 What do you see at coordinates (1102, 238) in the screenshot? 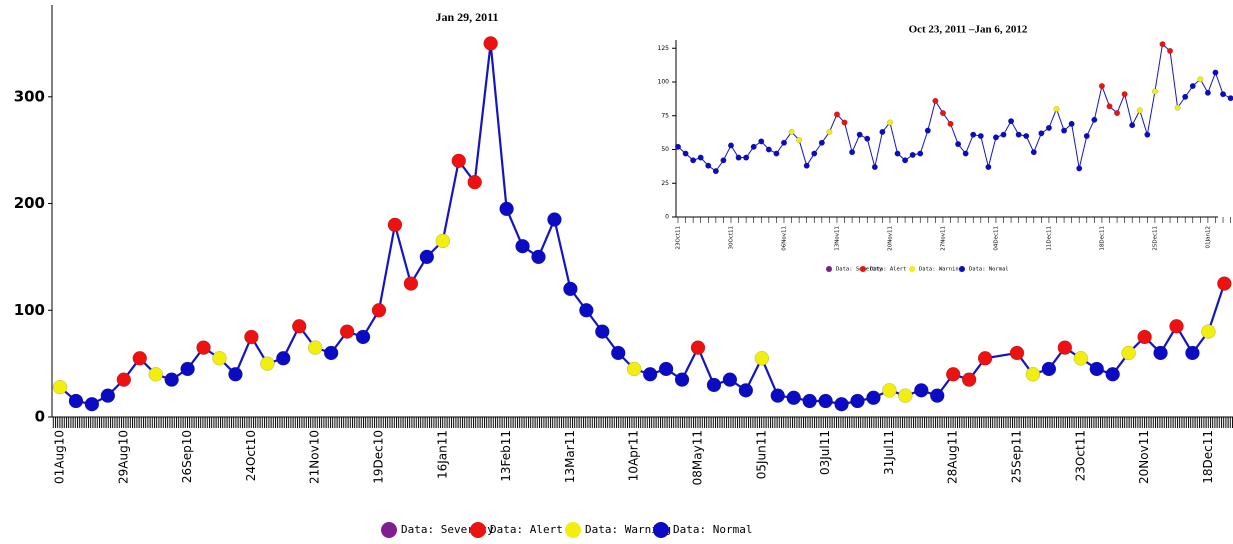
I see `x-tick-label: 18Dec11` at bounding box center [1102, 238].